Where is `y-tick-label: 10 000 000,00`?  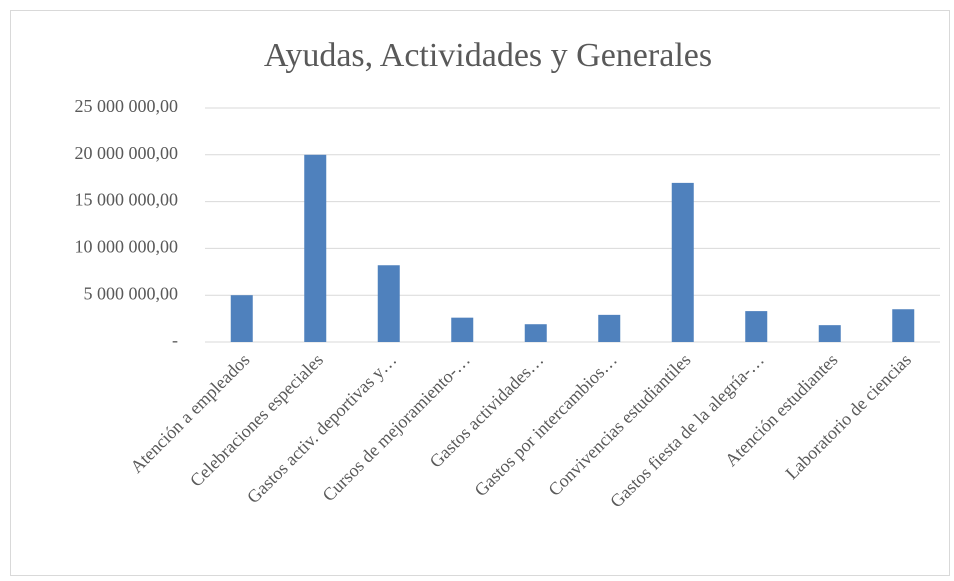 y-tick-label: 10 000 000,00 is located at coordinates (127, 247).